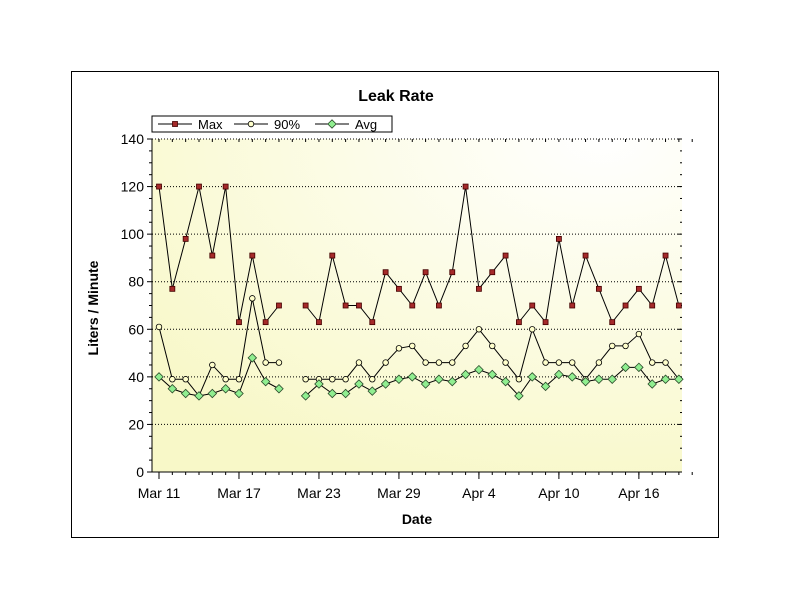 The width and height of the screenshot is (792, 612). What do you see at coordinates (93, 307) in the screenshot?
I see `y-axis-title: Liters / Minute` at bounding box center [93, 307].